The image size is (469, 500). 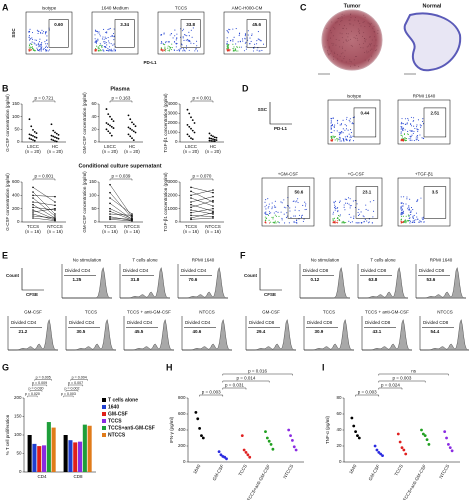 I want to click on p-value: p = 0.009, so click(x=39, y=383).